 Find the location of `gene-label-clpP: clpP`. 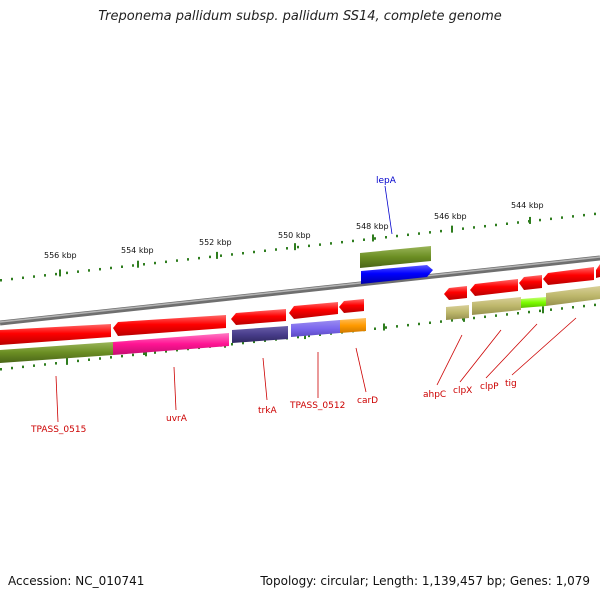

gene-label-clpP: clpP is located at coordinates (489, 387).